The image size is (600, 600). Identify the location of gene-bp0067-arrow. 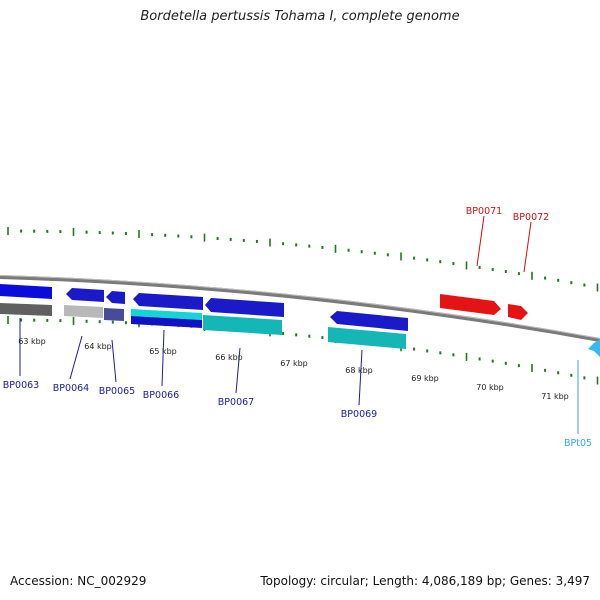
(244, 307).